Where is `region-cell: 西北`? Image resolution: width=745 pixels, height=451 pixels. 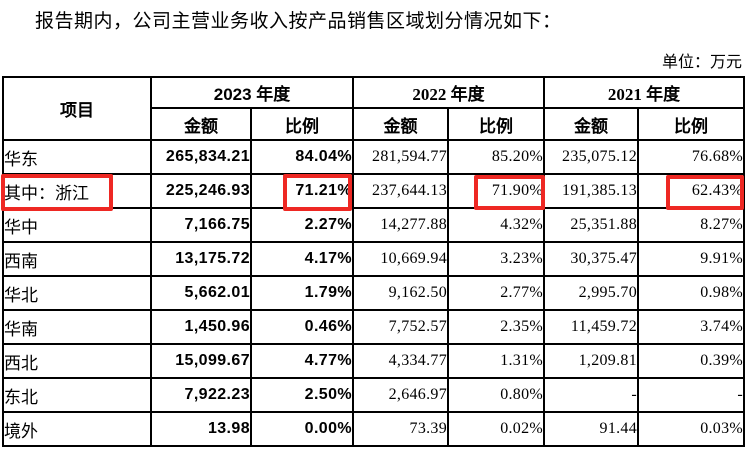 region-cell: 西北 is located at coordinates (77, 361).